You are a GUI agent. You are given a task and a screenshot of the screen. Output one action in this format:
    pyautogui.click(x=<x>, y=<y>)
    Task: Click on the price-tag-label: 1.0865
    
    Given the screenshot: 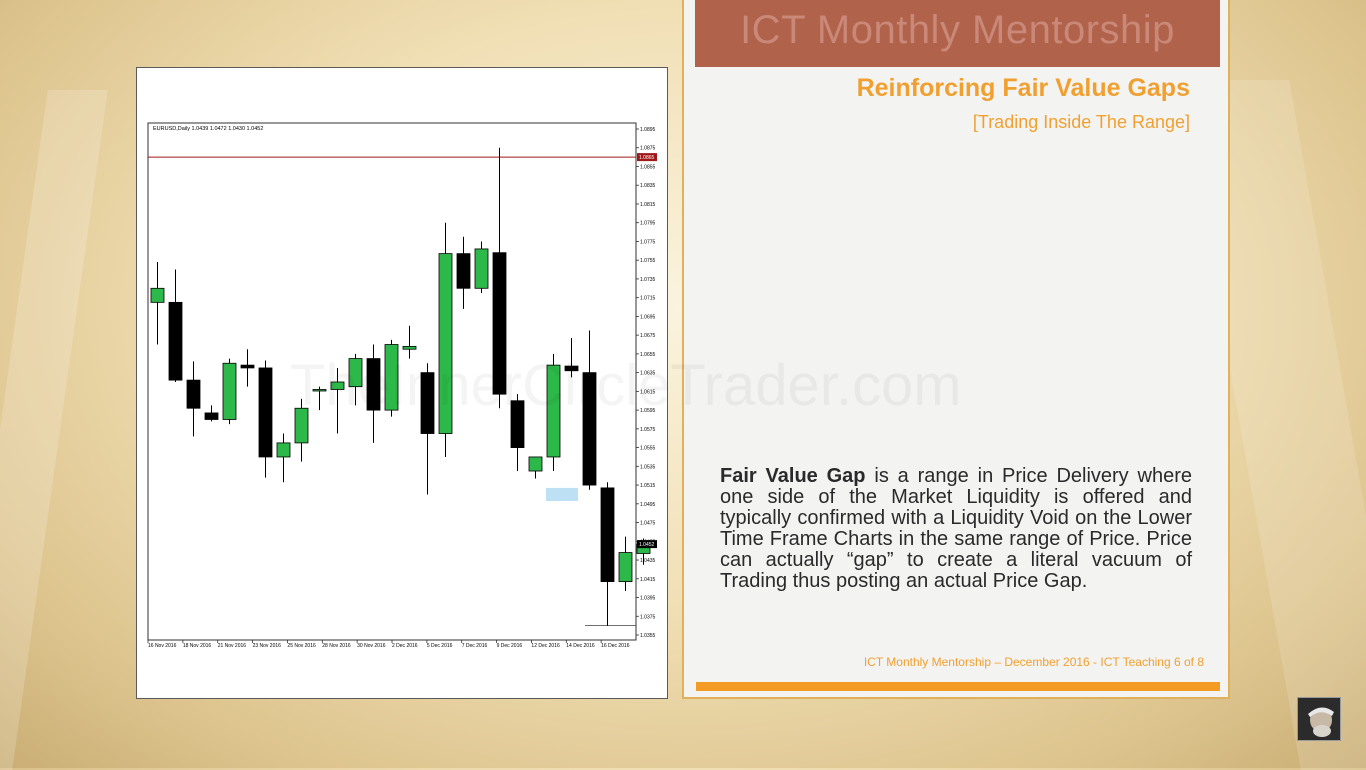 What is the action you would take?
    pyautogui.click(x=647, y=158)
    